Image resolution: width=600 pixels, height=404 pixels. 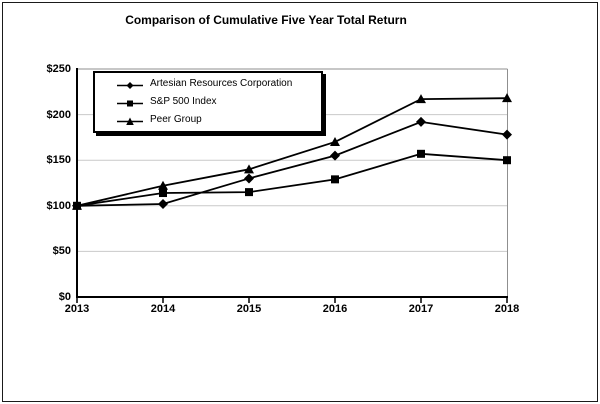 I want to click on legend-item-peer-group: Peer Group, so click(x=208, y=119).